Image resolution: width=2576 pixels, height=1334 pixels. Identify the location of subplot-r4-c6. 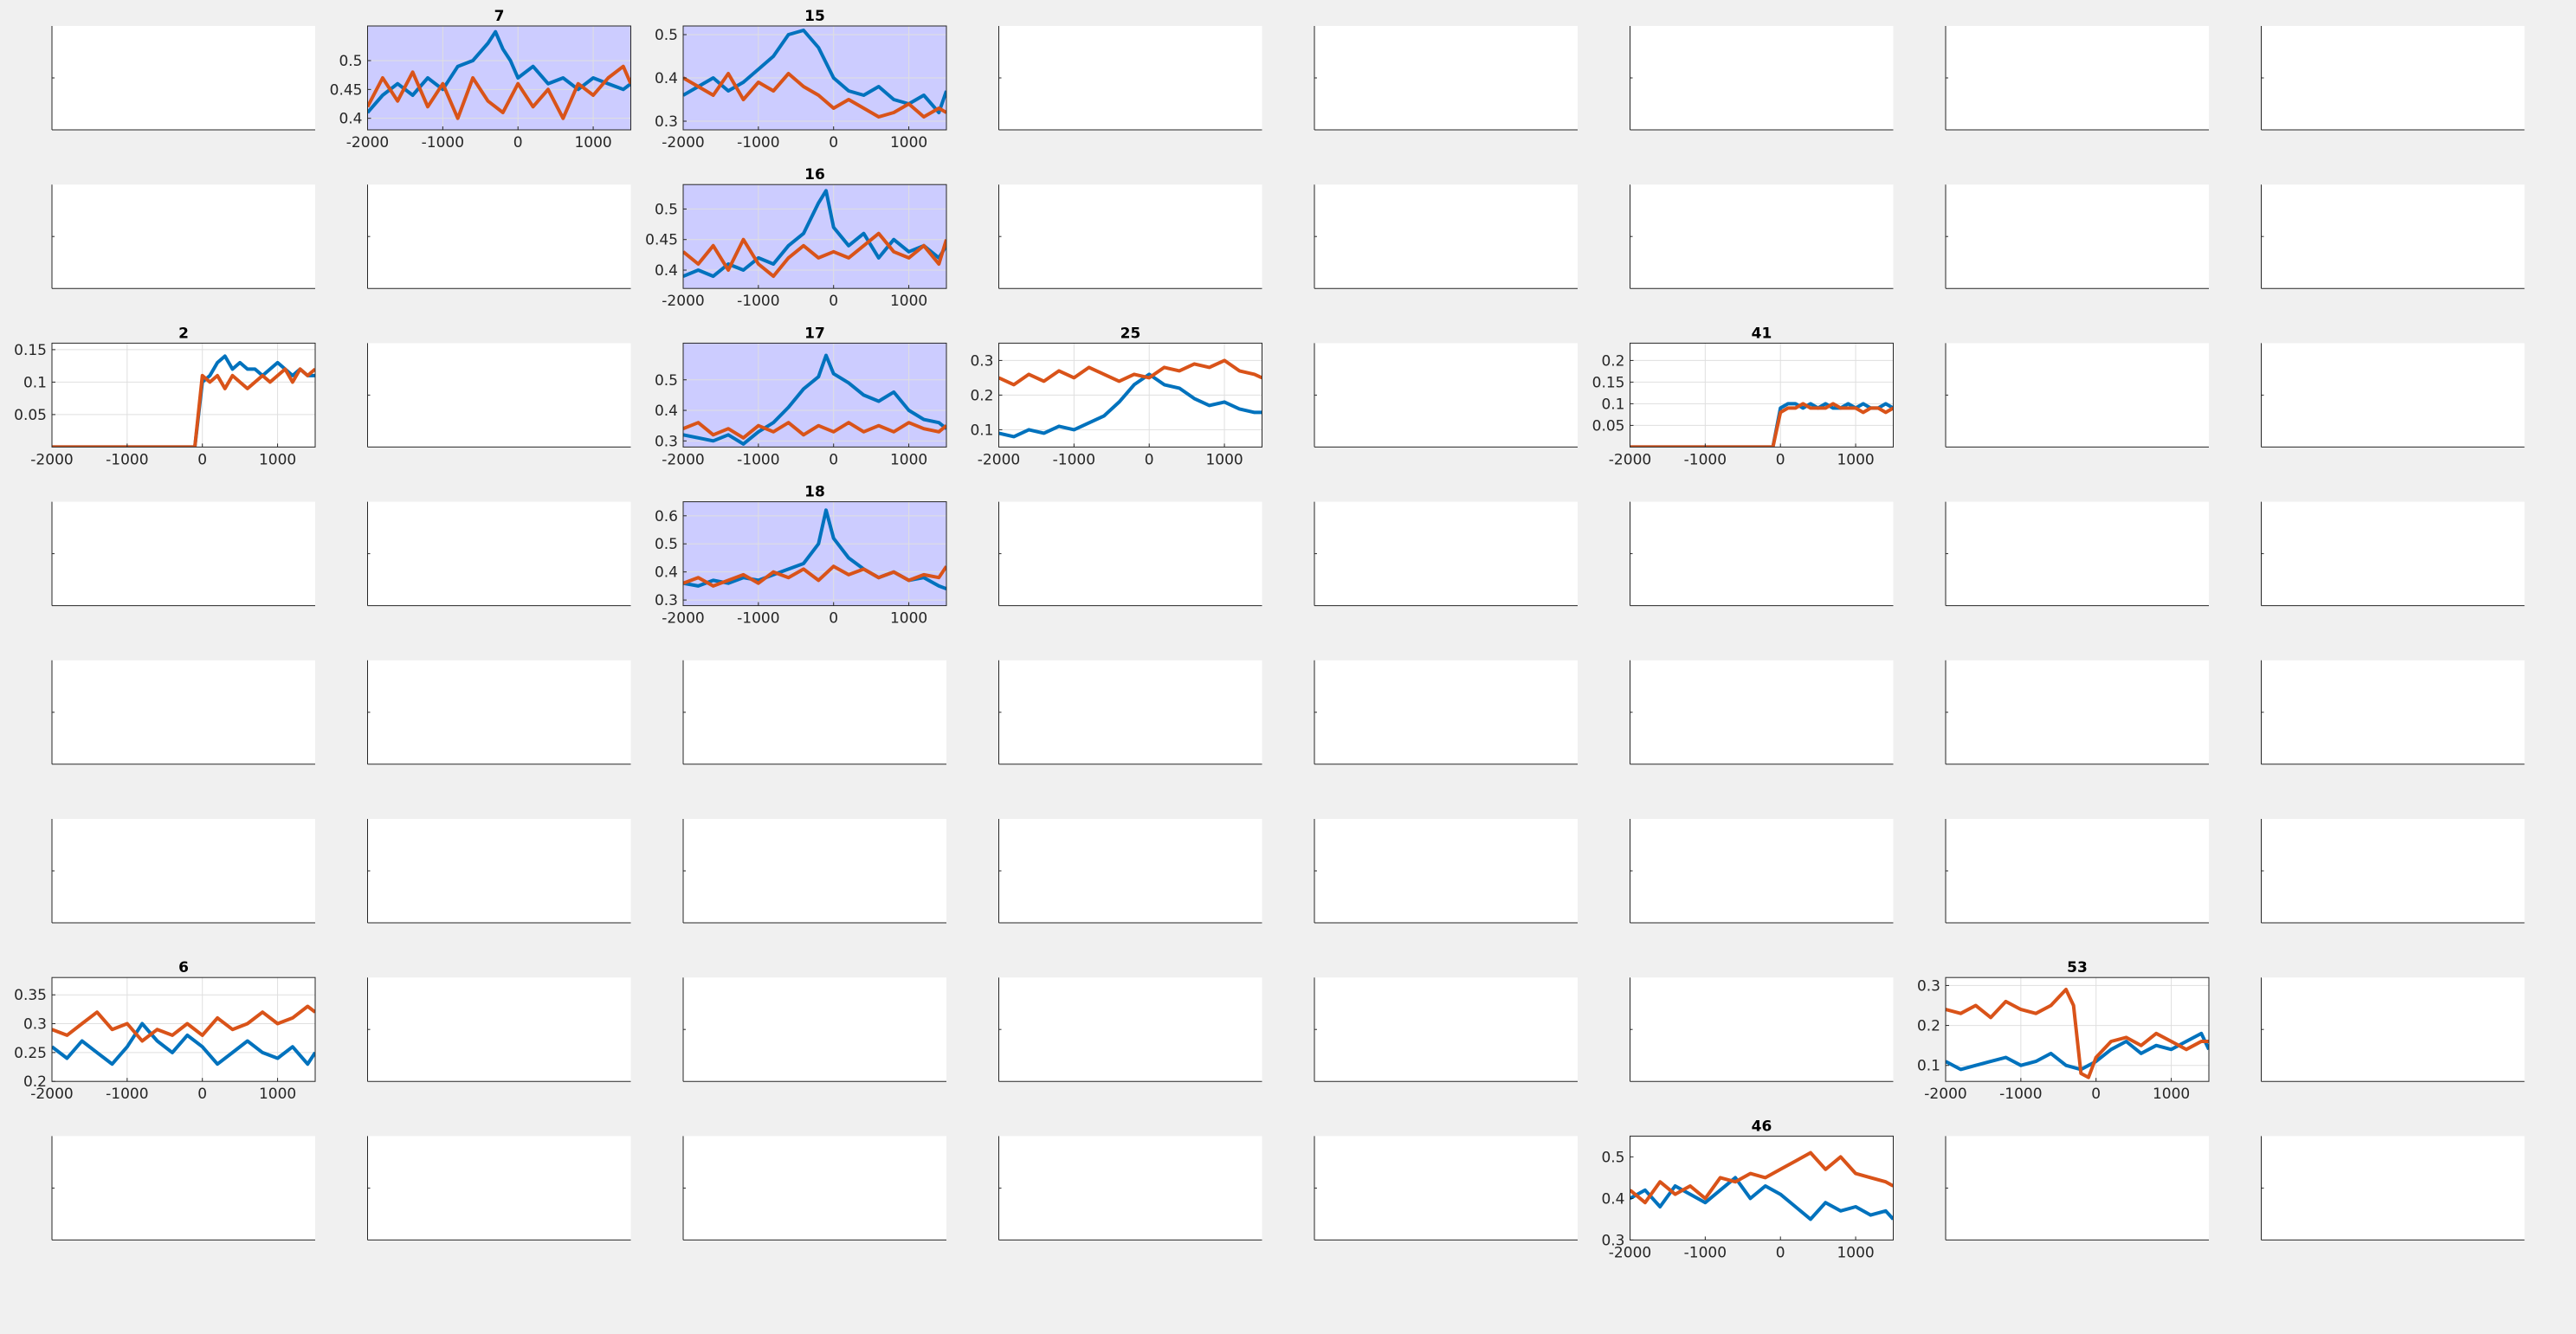
(2077, 712).